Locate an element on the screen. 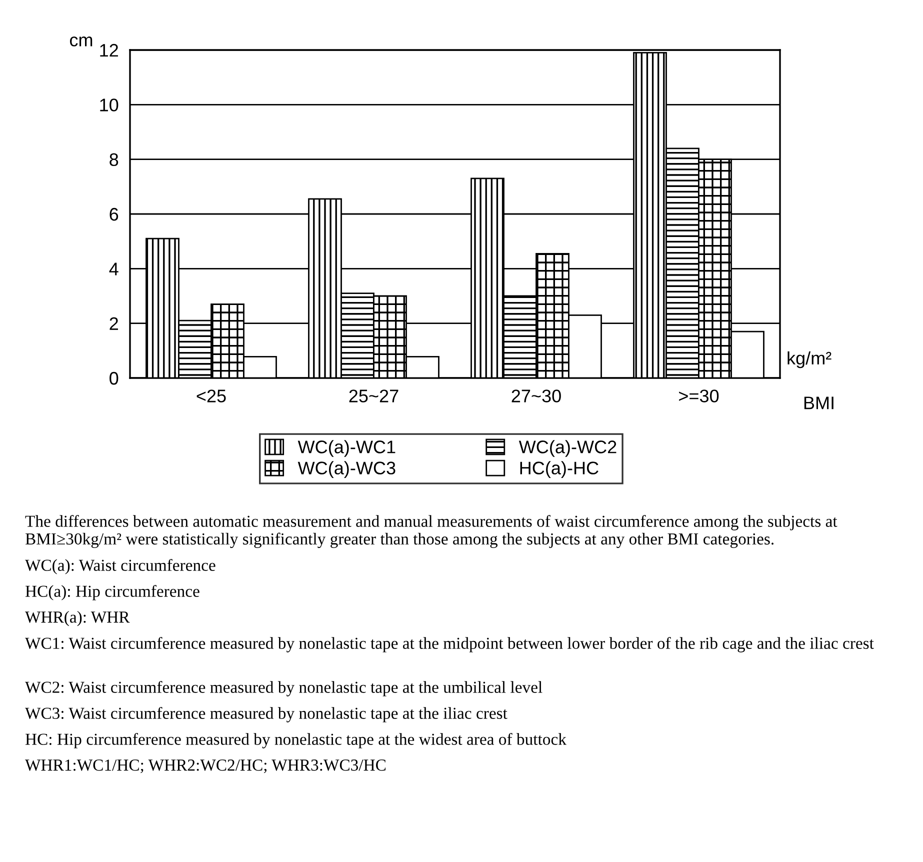 The image size is (923, 862). text: HC: Hip circumference measured by nonelastic tape at the widest area of buttock is located at coordinates (295, 740).